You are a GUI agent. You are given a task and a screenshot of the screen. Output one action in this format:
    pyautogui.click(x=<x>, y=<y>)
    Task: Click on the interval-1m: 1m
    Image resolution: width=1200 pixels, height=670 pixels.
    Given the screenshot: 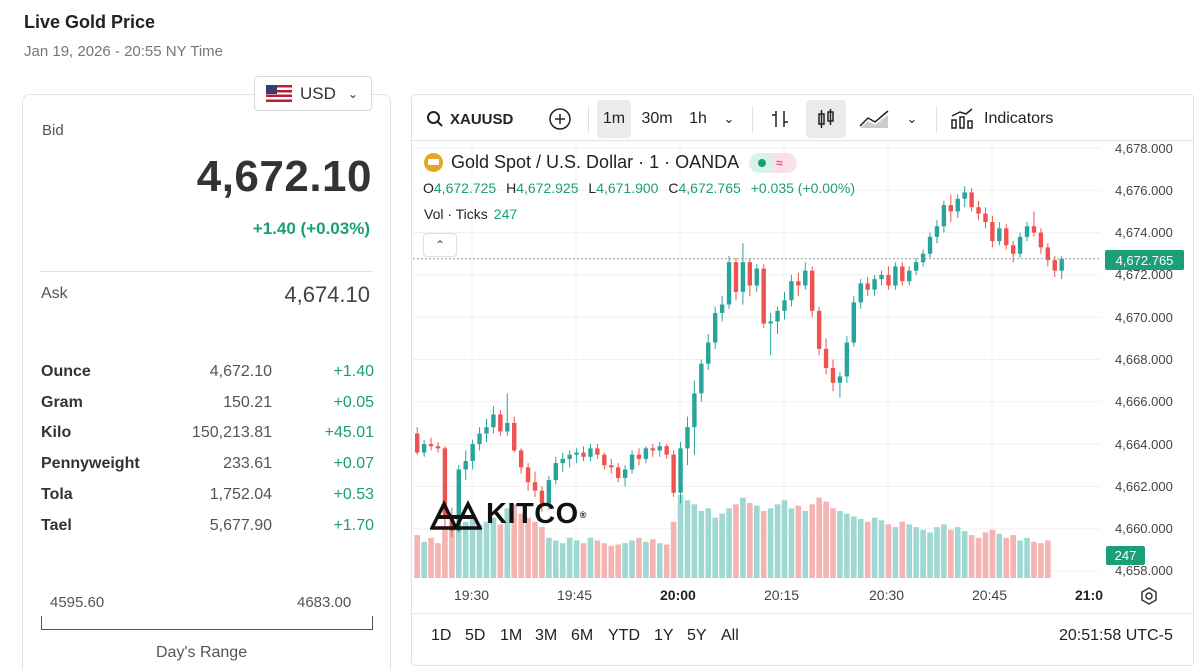 What is the action you would take?
    pyautogui.click(x=614, y=119)
    